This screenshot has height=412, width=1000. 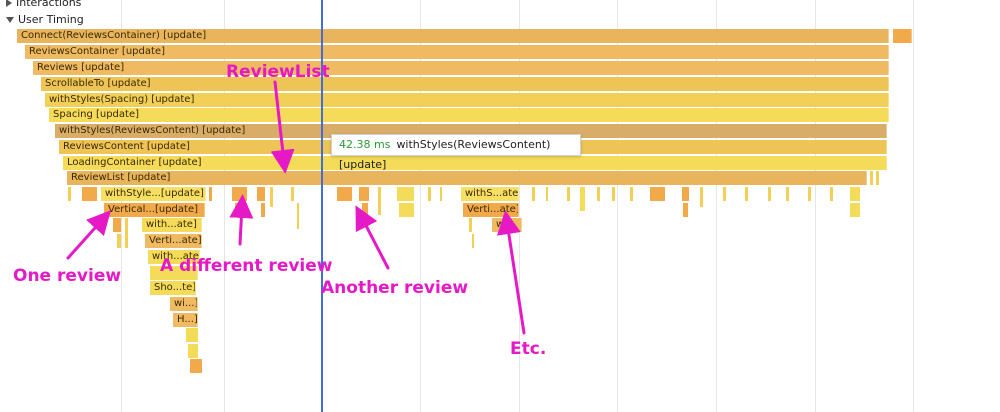 I want to click on flame-bar: H...], so click(x=185, y=320).